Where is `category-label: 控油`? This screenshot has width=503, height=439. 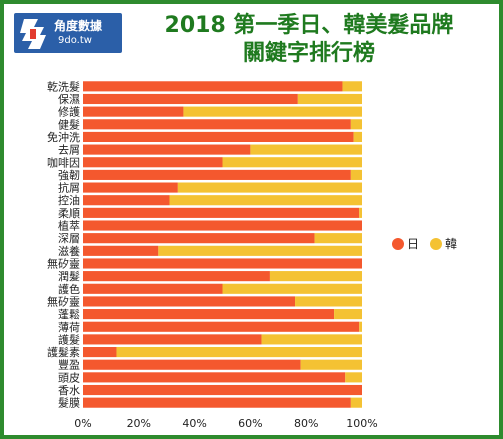 category-label: 控油 is located at coordinates (69, 200).